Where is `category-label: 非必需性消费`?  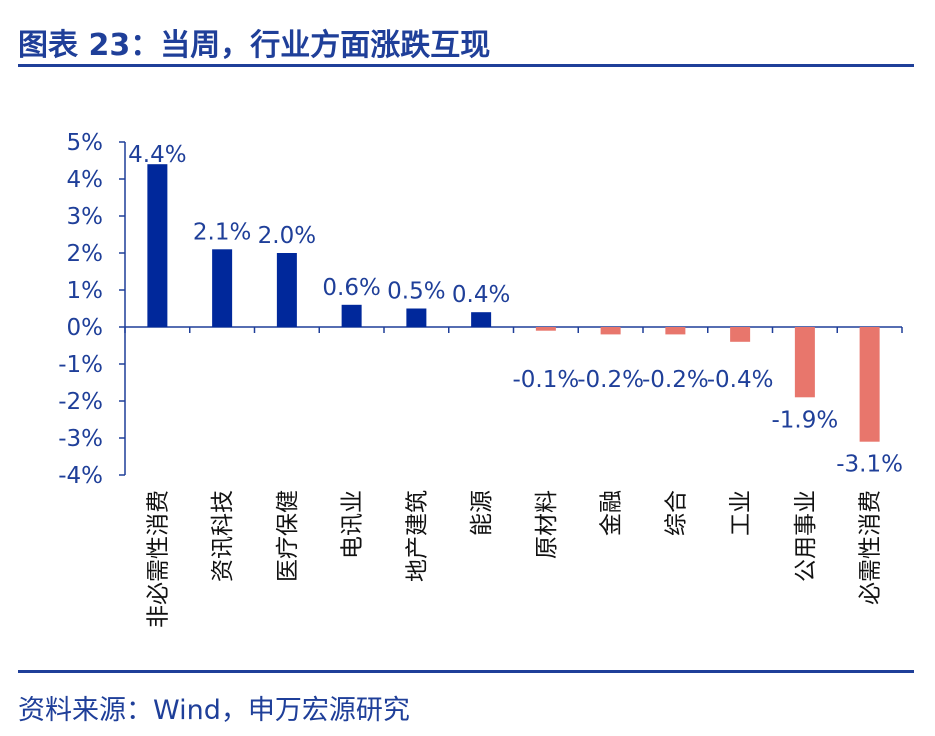
category-label: 非必需性消费 is located at coordinates (158, 559).